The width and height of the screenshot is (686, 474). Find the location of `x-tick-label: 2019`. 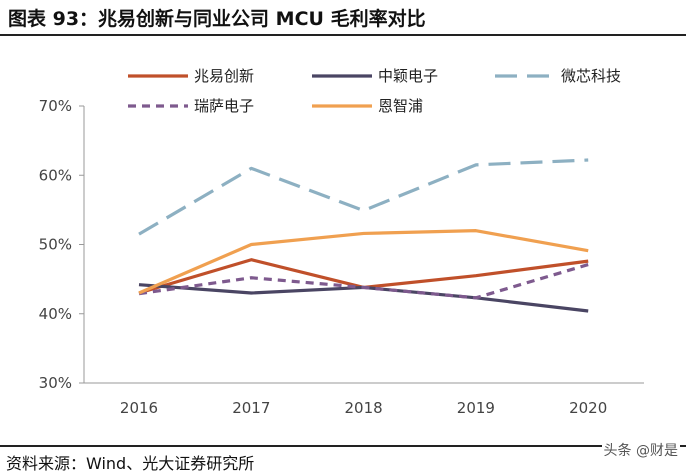

x-tick-label: 2019 is located at coordinates (476, 408).